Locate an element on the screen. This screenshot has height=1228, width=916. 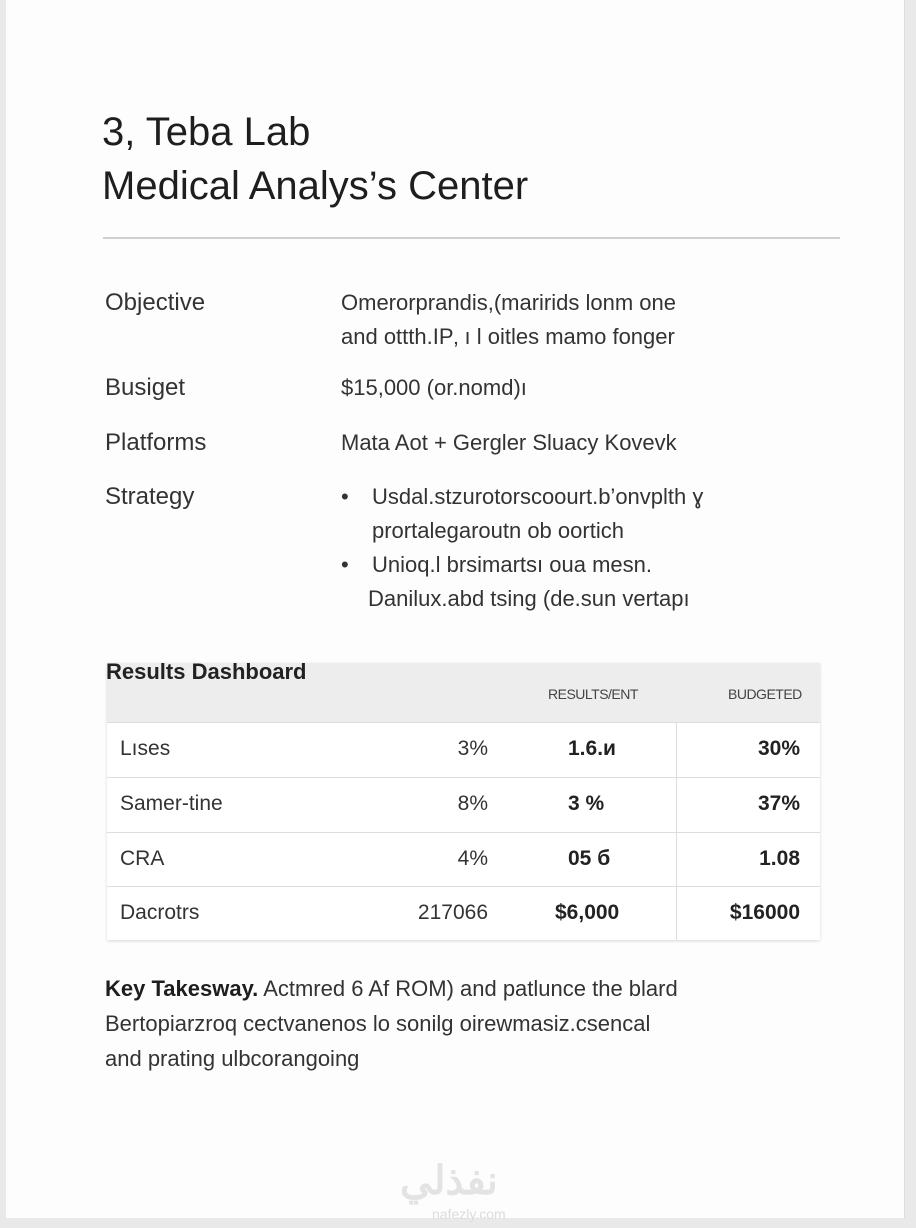
strategy-bullet-2-line-2: Danilux.abd tsing (de.sun vertapı is located at coordinates (529, 598).